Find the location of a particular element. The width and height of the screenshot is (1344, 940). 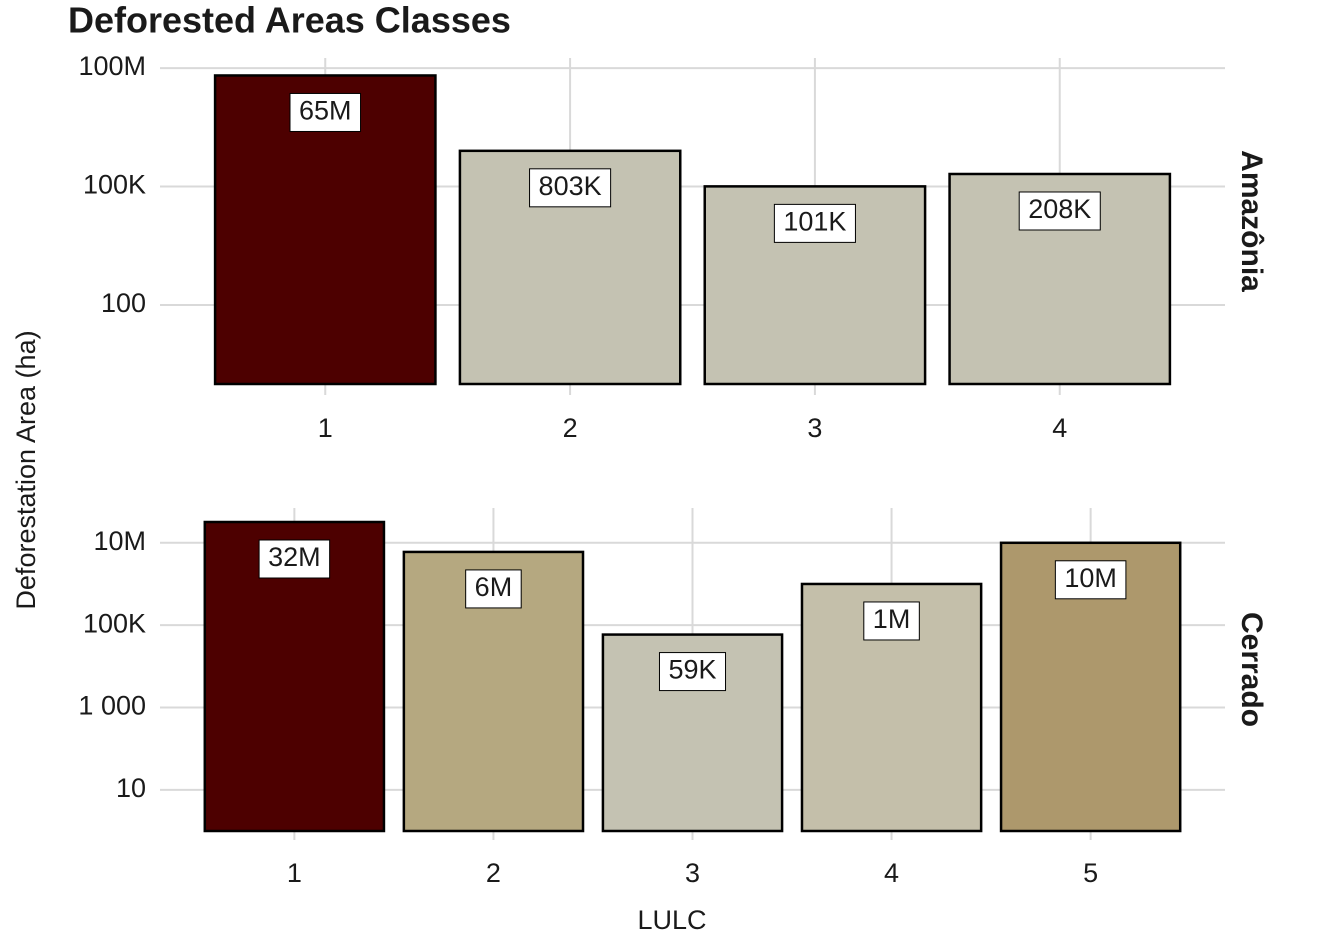

value-label: 6M is located at coordinates (494, 587).